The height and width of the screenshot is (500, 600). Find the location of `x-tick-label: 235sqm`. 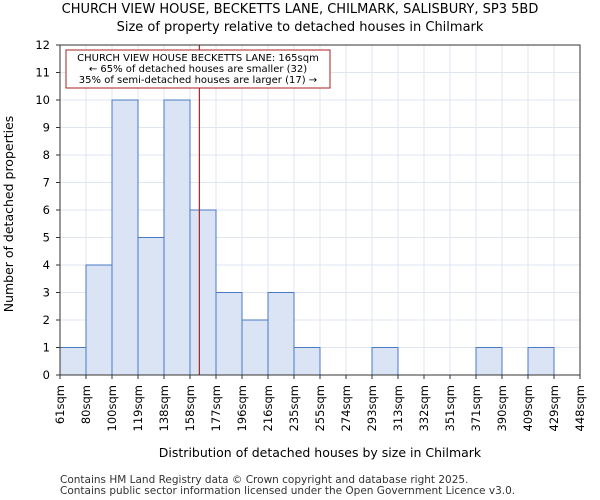

x-tick-label: 235sqm is located at coordinates (294, 408).